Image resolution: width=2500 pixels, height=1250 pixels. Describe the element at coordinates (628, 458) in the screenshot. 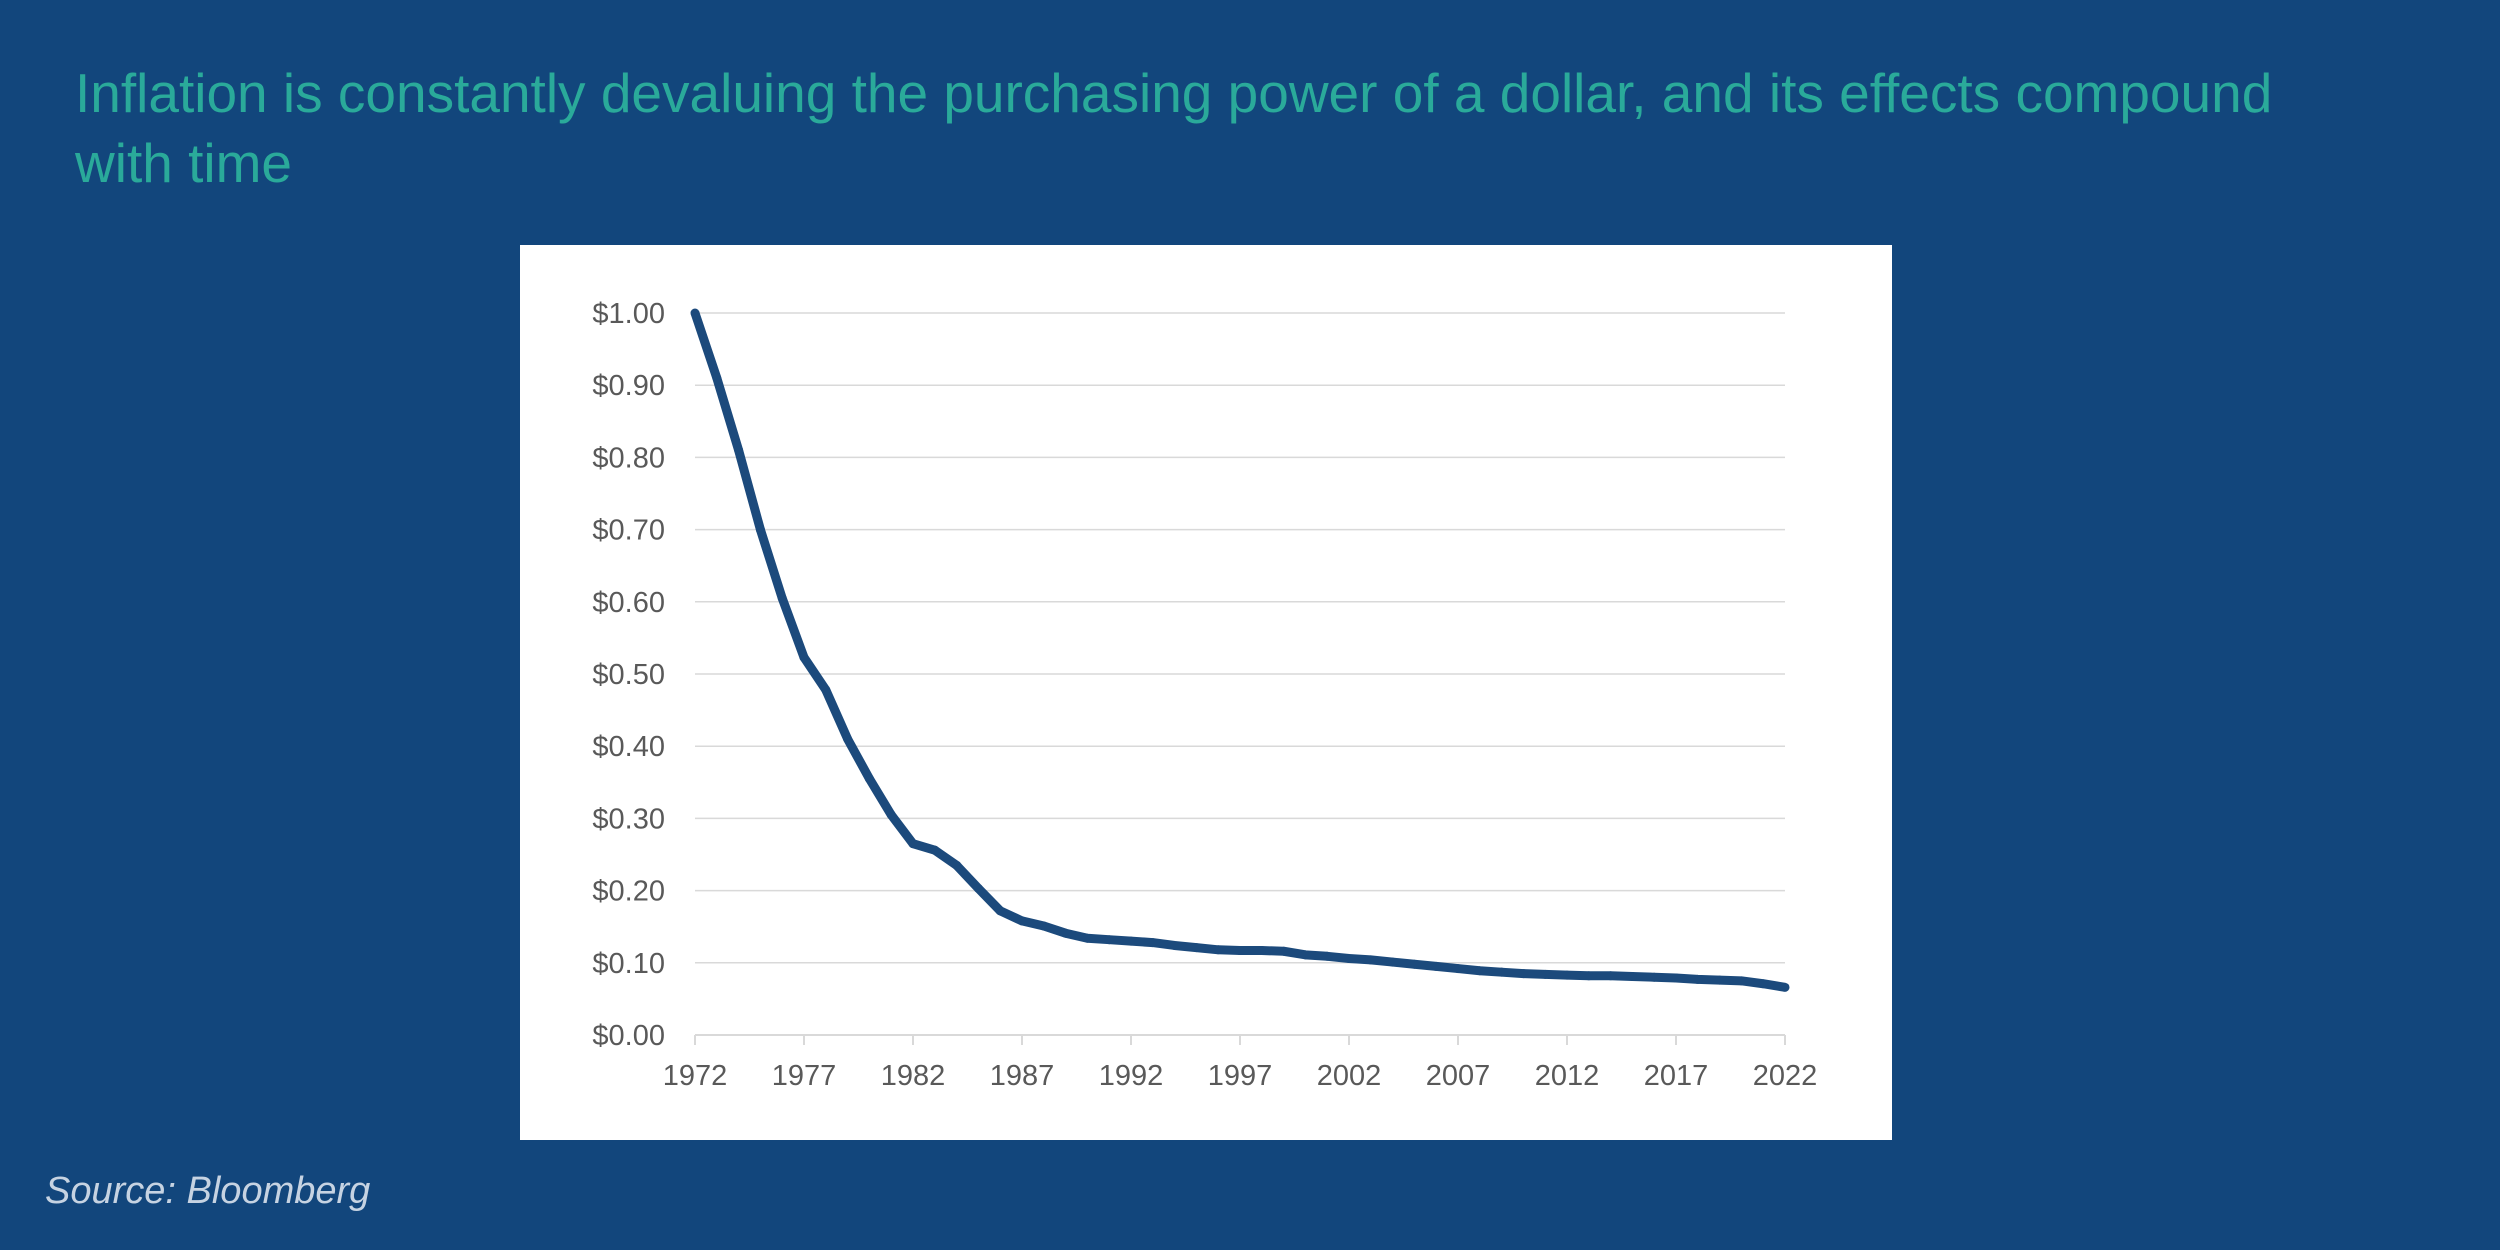

I see `y-tick-label: $0.80` at that location.